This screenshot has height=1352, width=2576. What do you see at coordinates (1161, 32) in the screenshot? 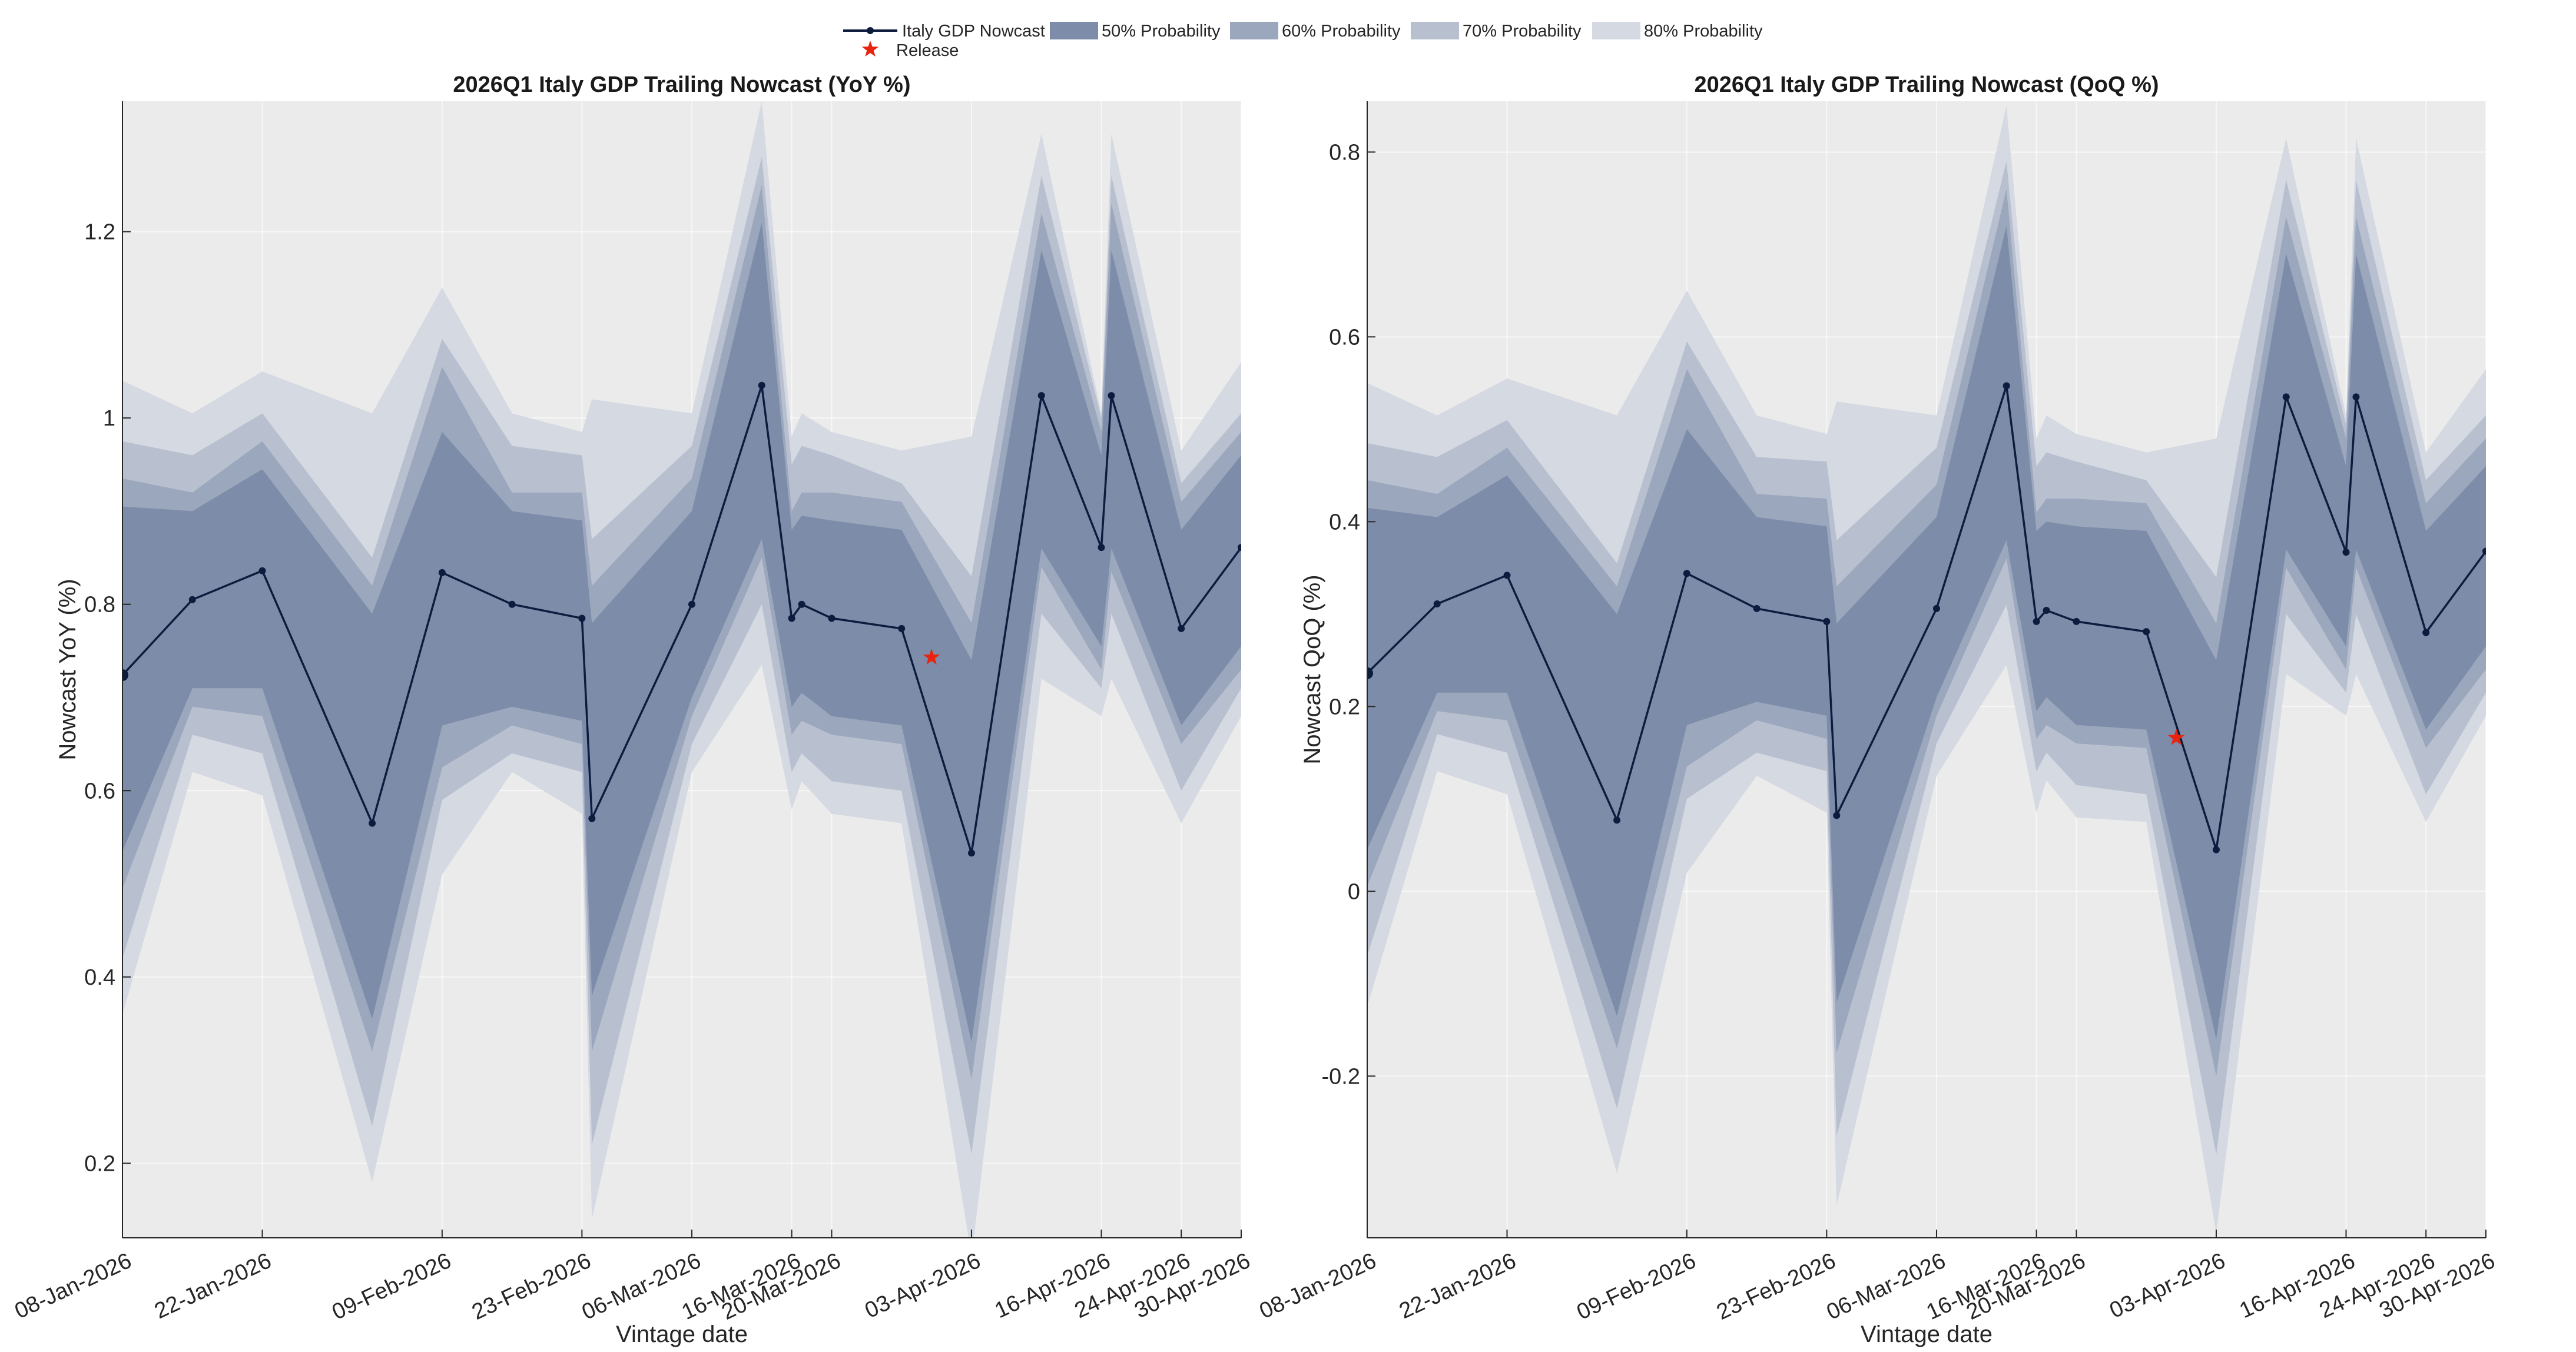
I see `legend-label: 50% Probability` at bounding box center [1161, 32].